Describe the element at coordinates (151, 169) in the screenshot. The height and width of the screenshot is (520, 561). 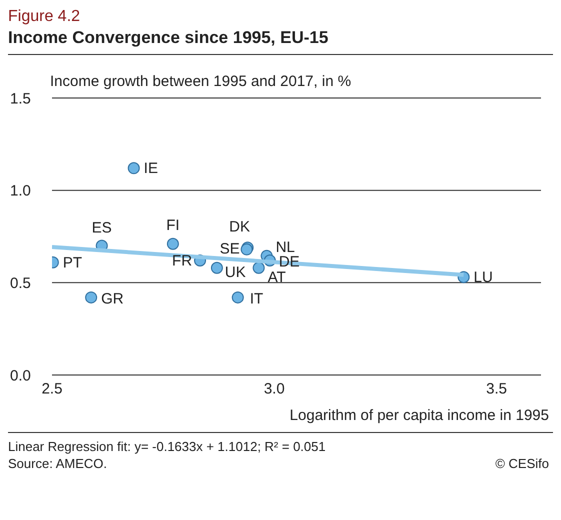
I see `annotation: IE` at that location.